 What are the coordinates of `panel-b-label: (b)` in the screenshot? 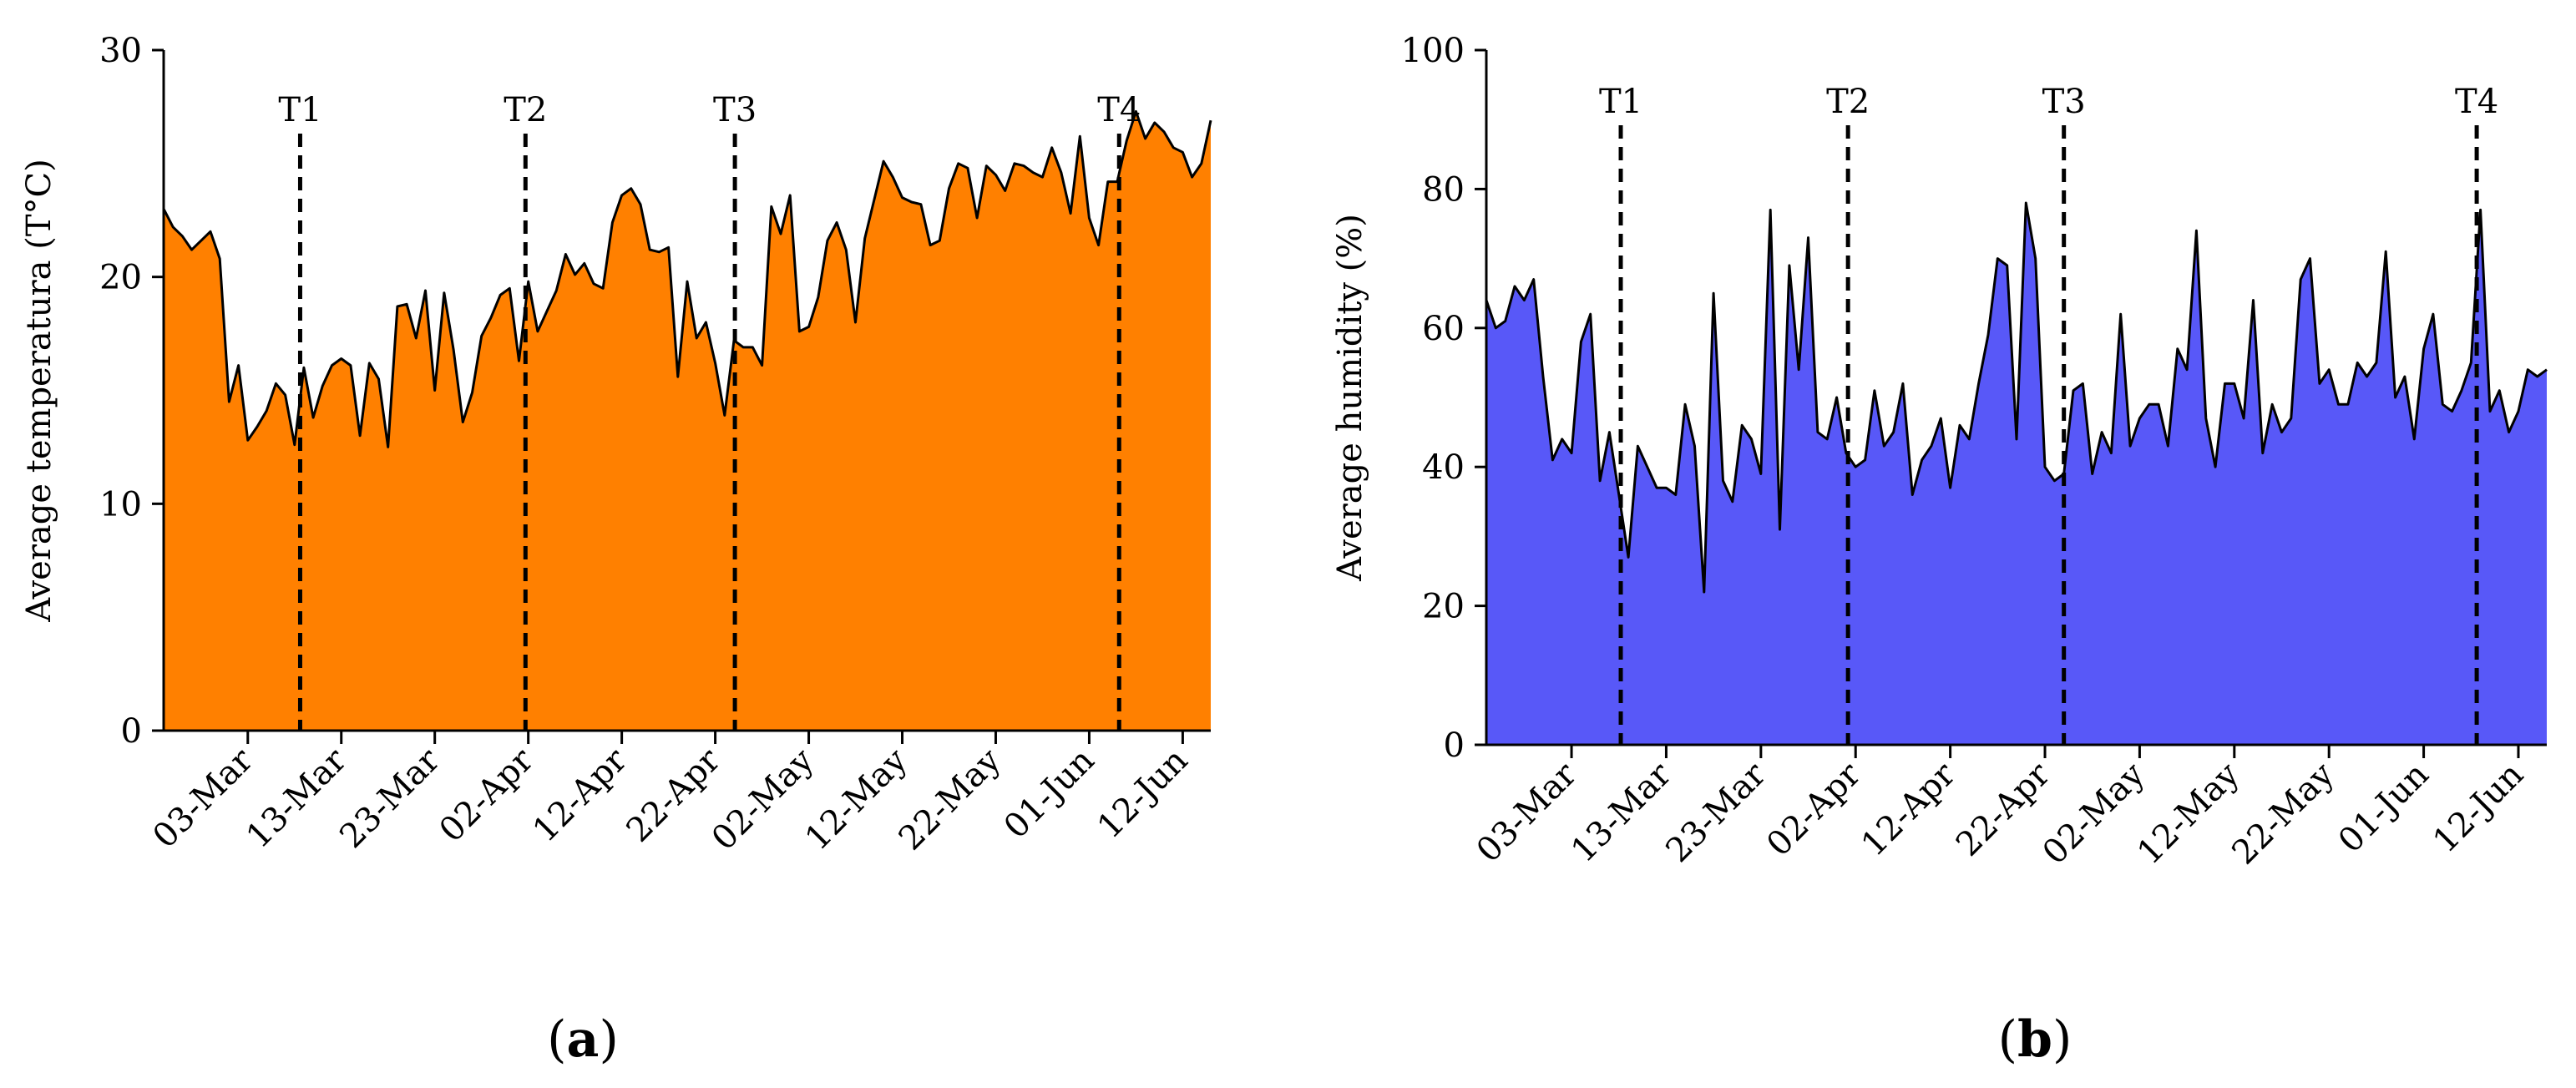 It's located at (2035, 1039).